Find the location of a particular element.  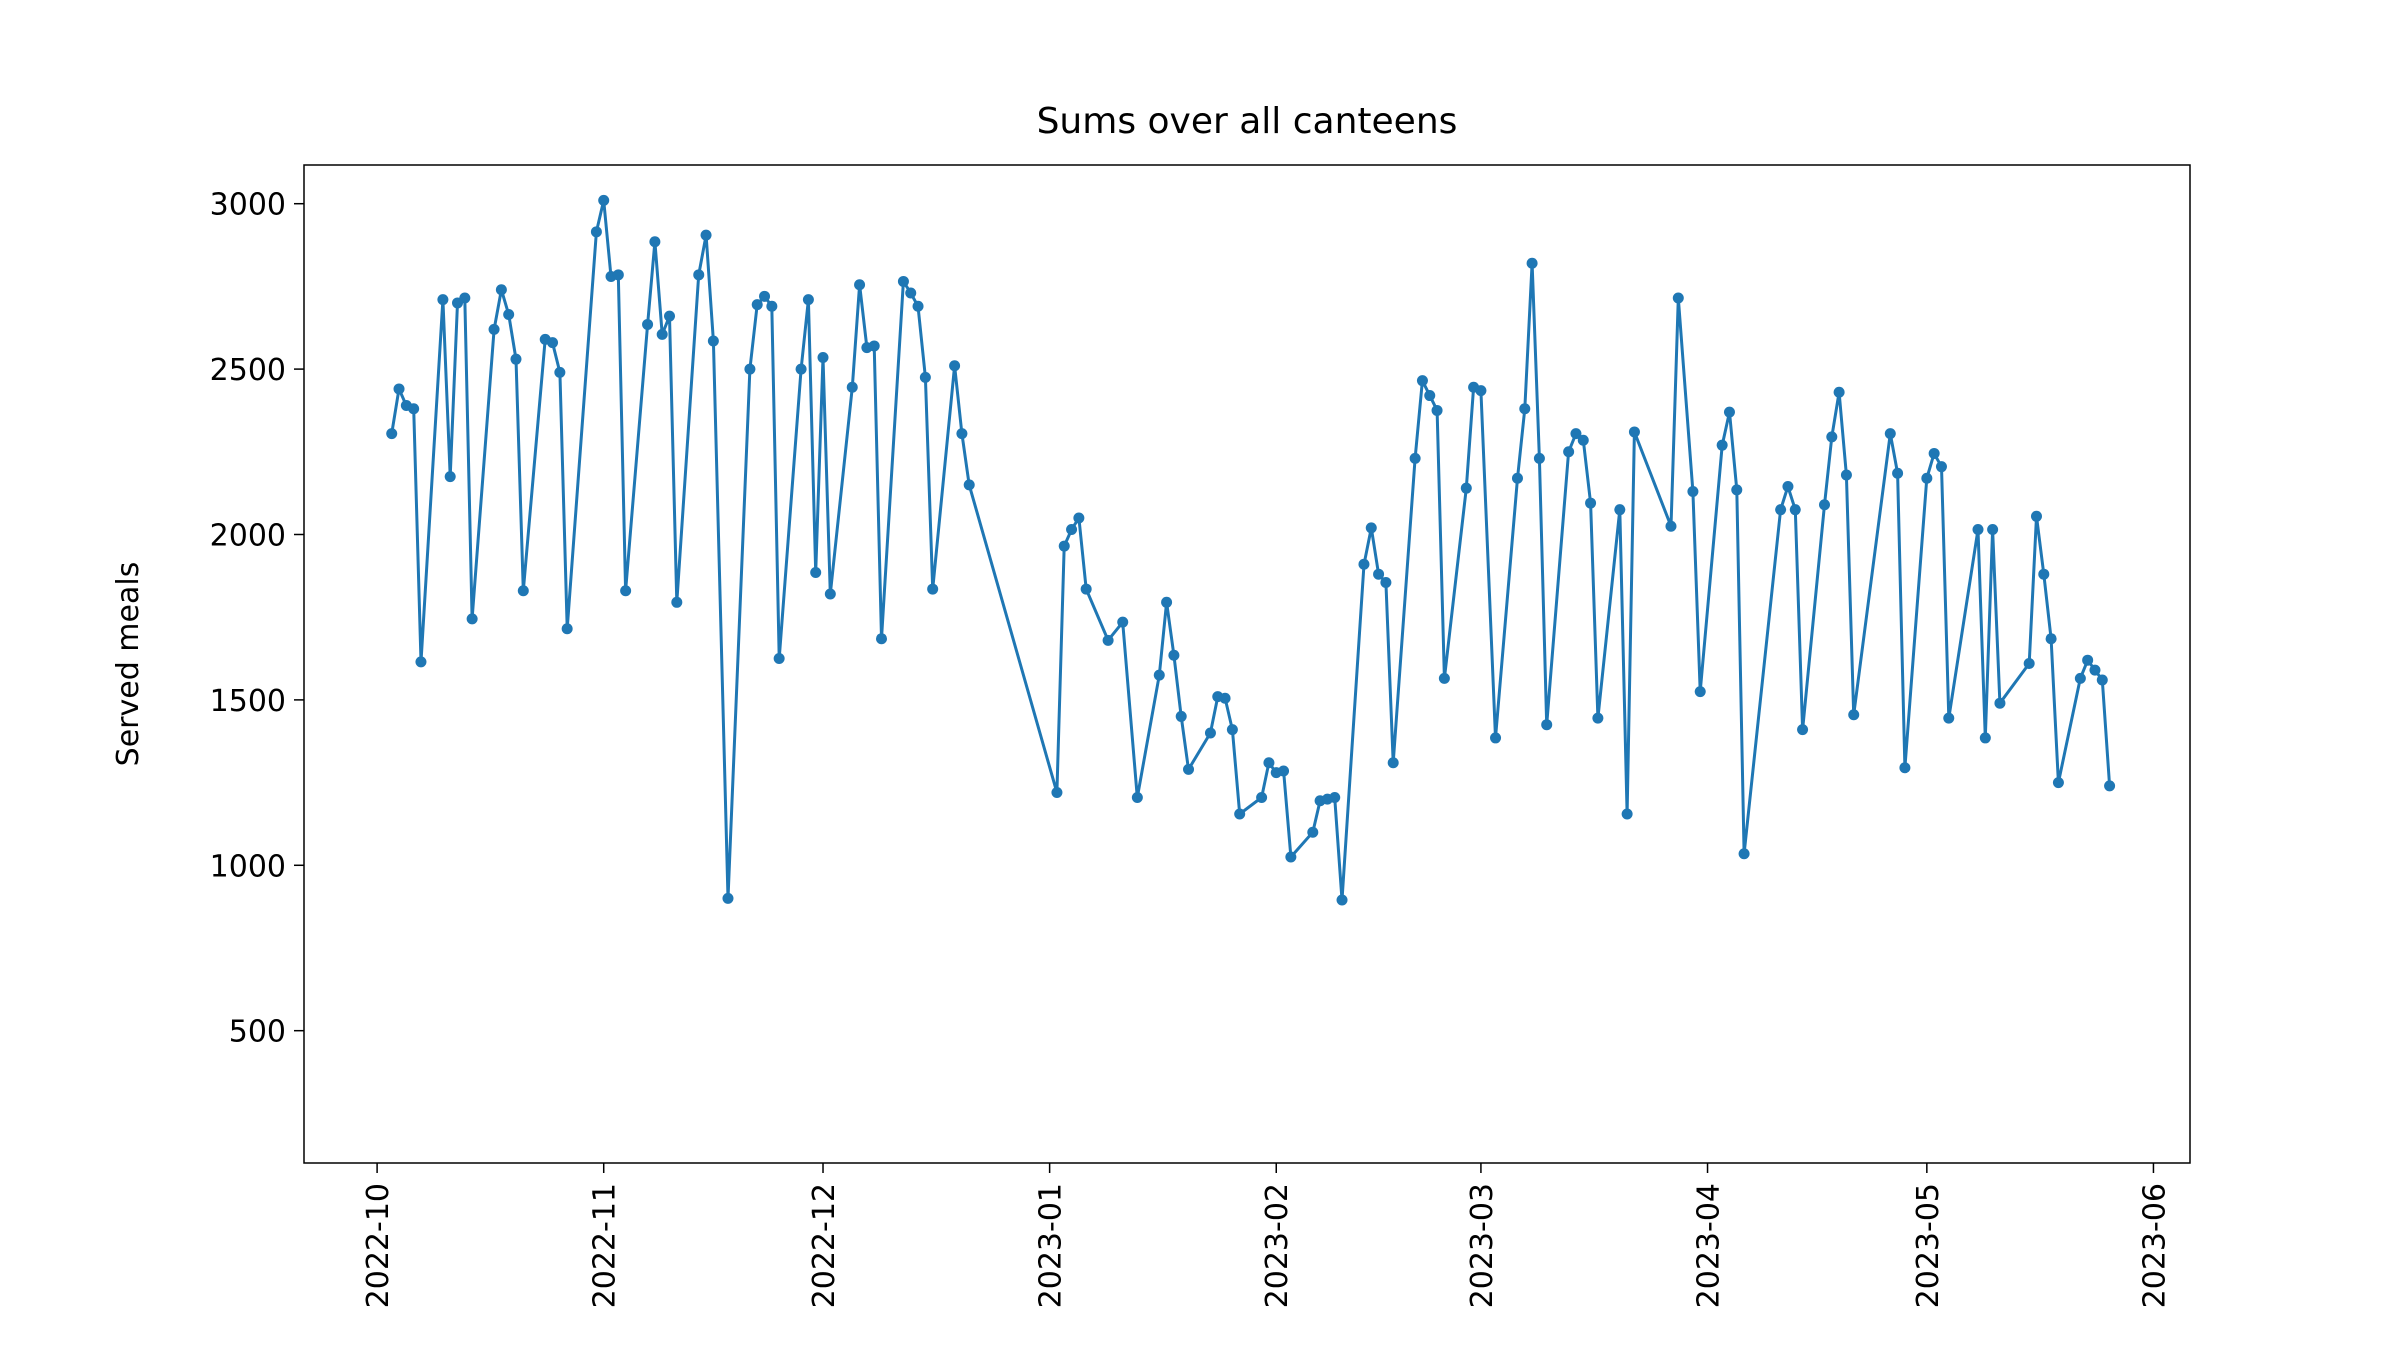

y-tick-label: 1000 is located at coordinates (248, 866).